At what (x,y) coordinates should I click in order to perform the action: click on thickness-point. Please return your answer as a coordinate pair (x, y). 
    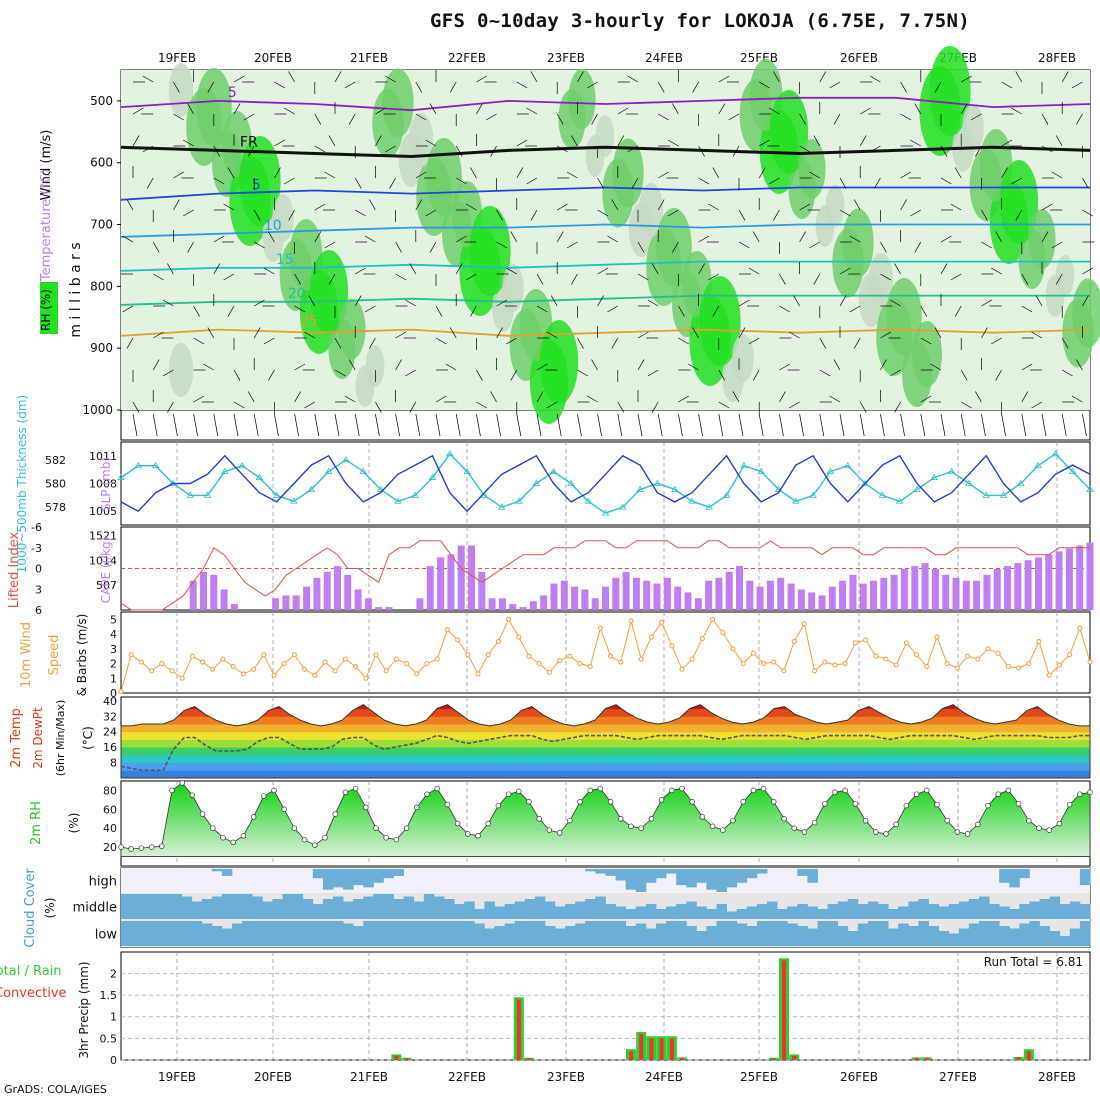
    Looking at the image, I should click on (536, 482).